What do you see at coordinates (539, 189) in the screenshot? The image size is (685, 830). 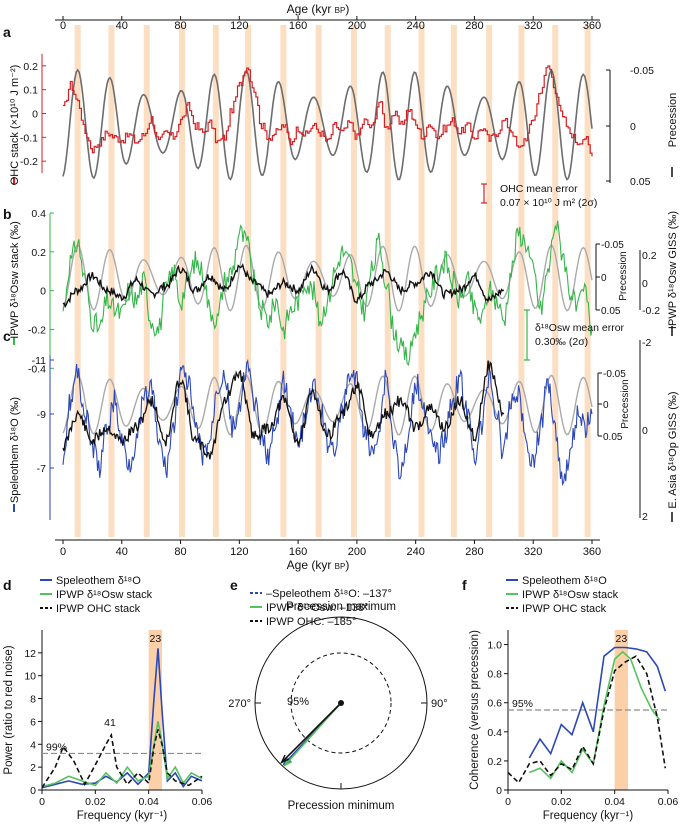 I see `svg-text: OHC mean error` at bounding box center [539, 189].